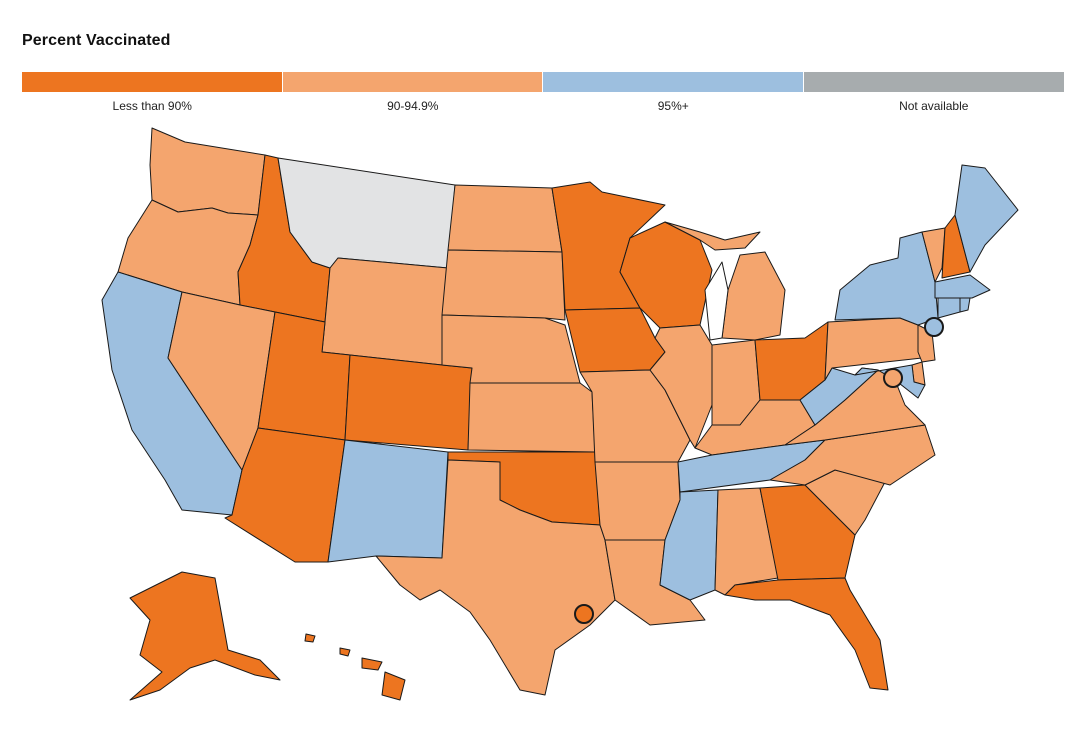  I want to click on legend-item-95-plus: 95%+, so click(673, 92).